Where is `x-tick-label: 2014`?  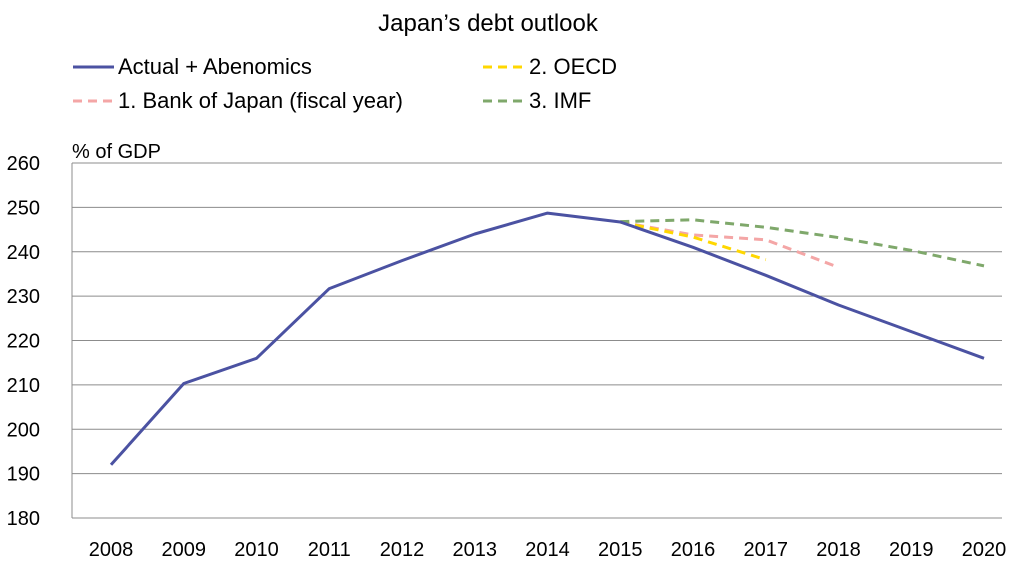
x-tick-label: 2014 is located at coordinates (547, 550).